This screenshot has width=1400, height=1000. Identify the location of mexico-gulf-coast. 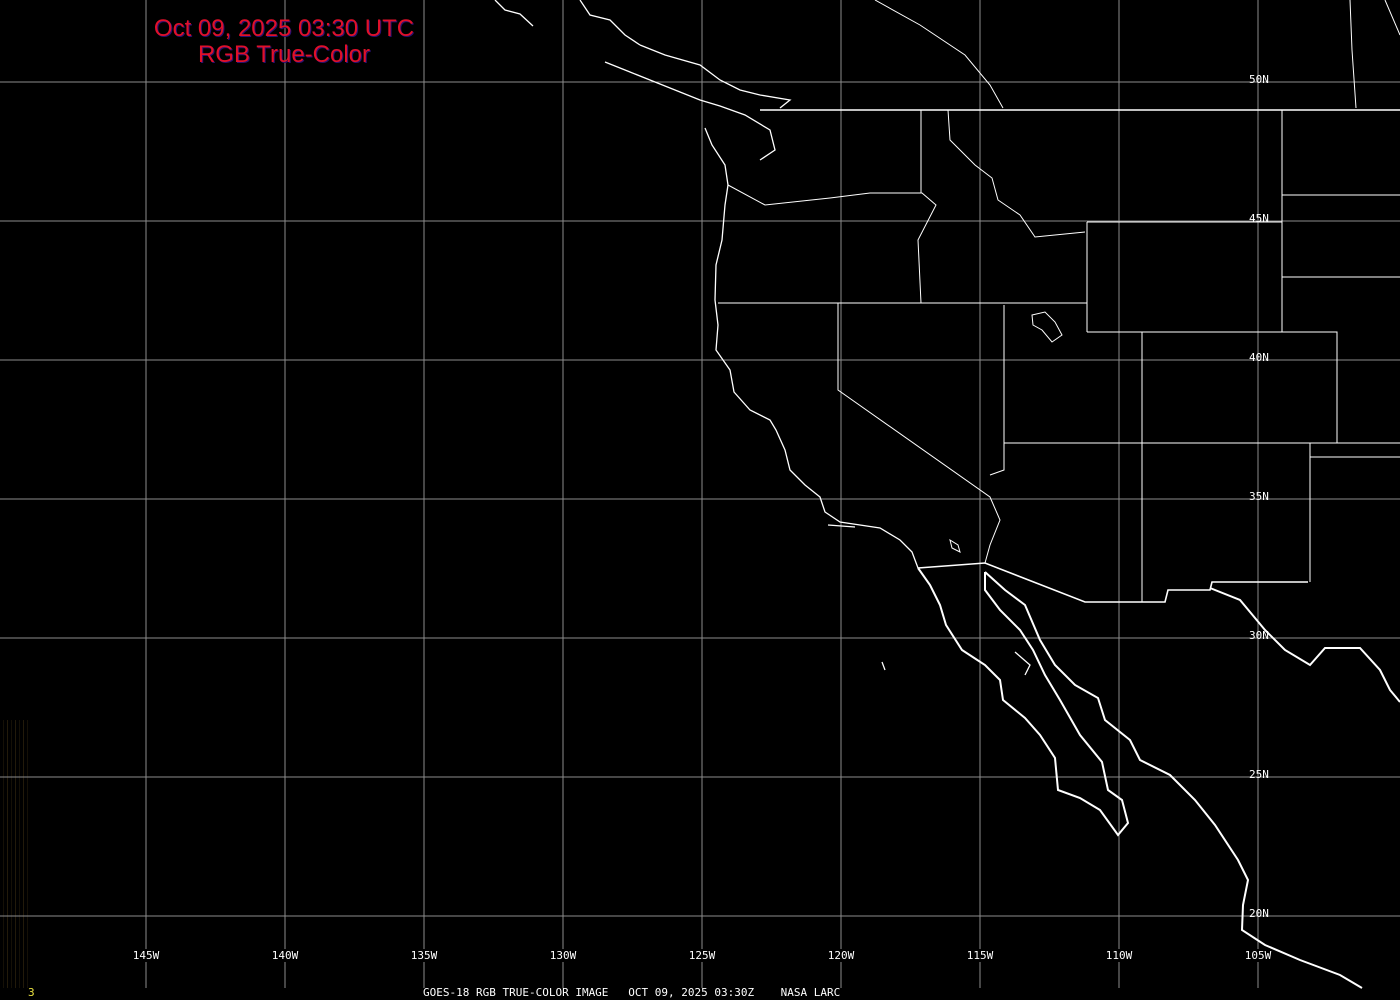
(1173, 780).